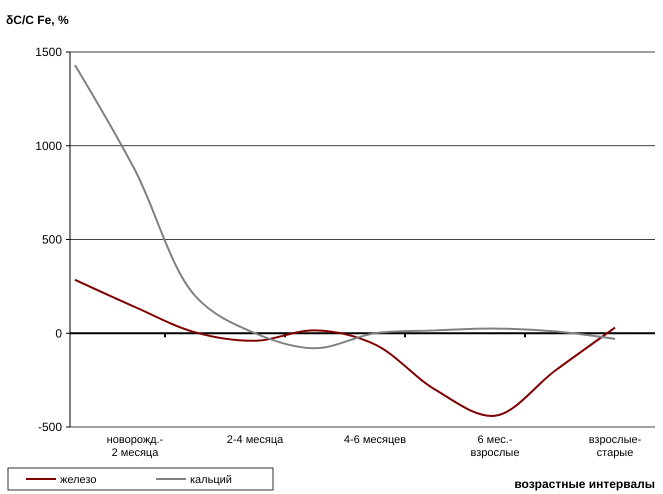  Describe the element at coordinates (211, 480) in the screenshot. I see `legend-label: кальций` at that location.